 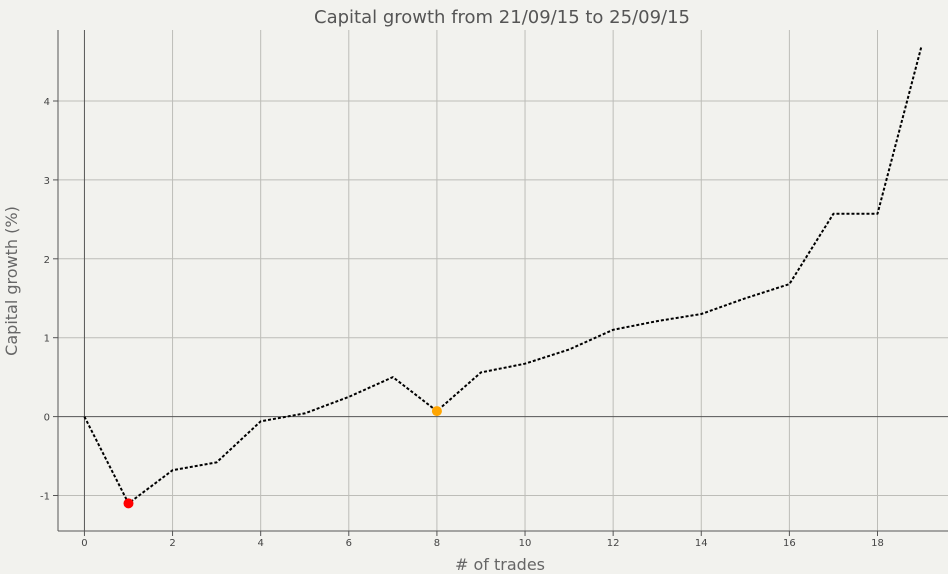 What do you see at coordinates (525, 543) in the screenshot?
I see `x-tick-label: 10` at bounding box center [525, 543].